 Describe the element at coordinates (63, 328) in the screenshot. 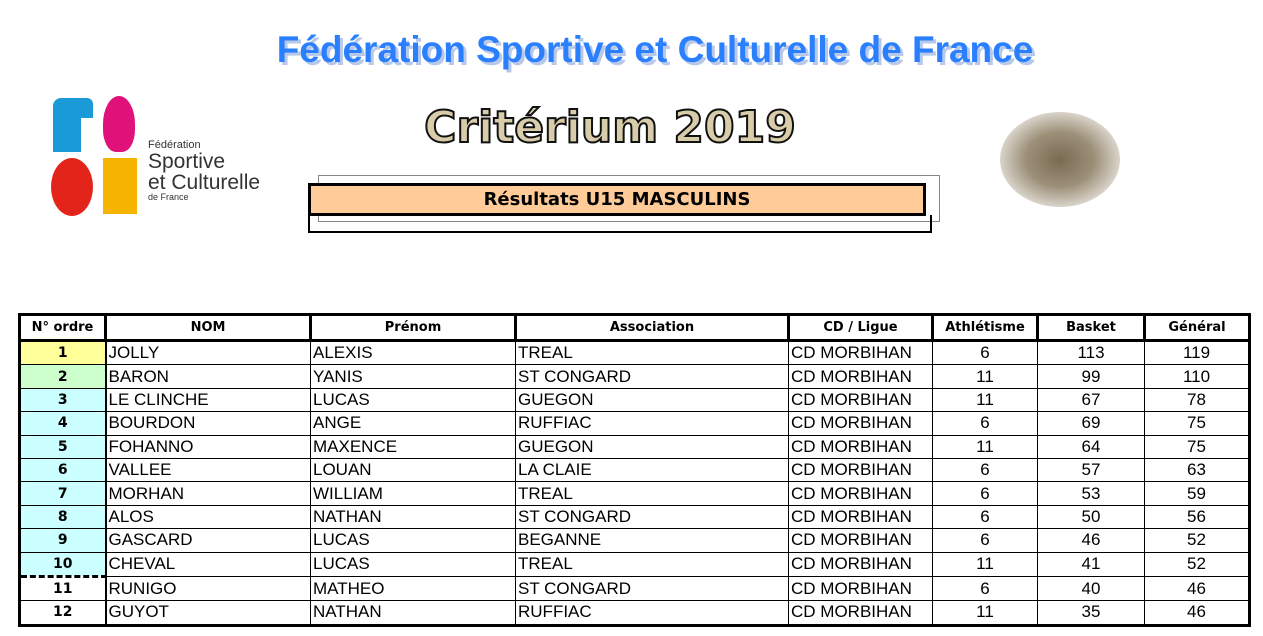

I see `col-ordre: N° ordre` at that location.